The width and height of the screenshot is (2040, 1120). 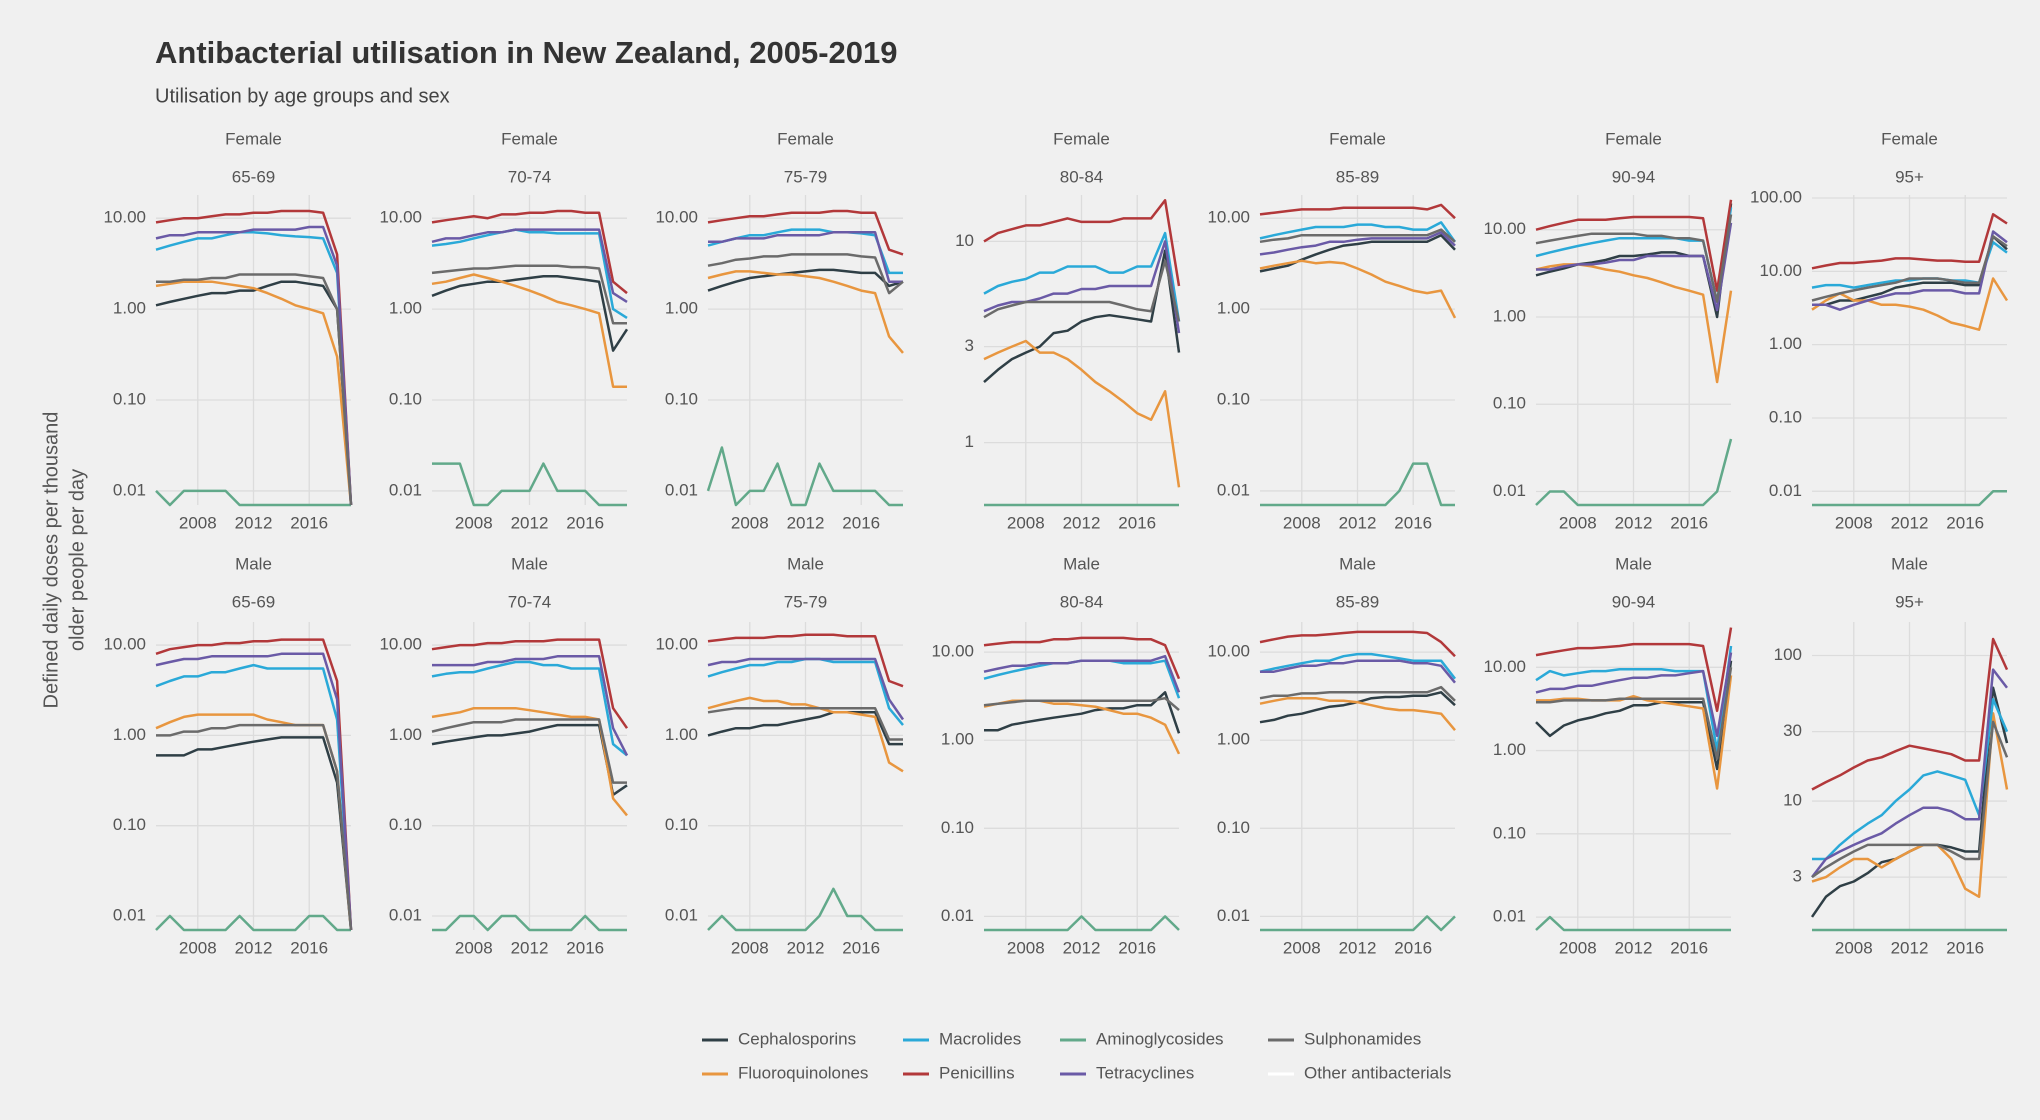 I want to click on legend-label: Penicillins, so click(x=977, y=1072).